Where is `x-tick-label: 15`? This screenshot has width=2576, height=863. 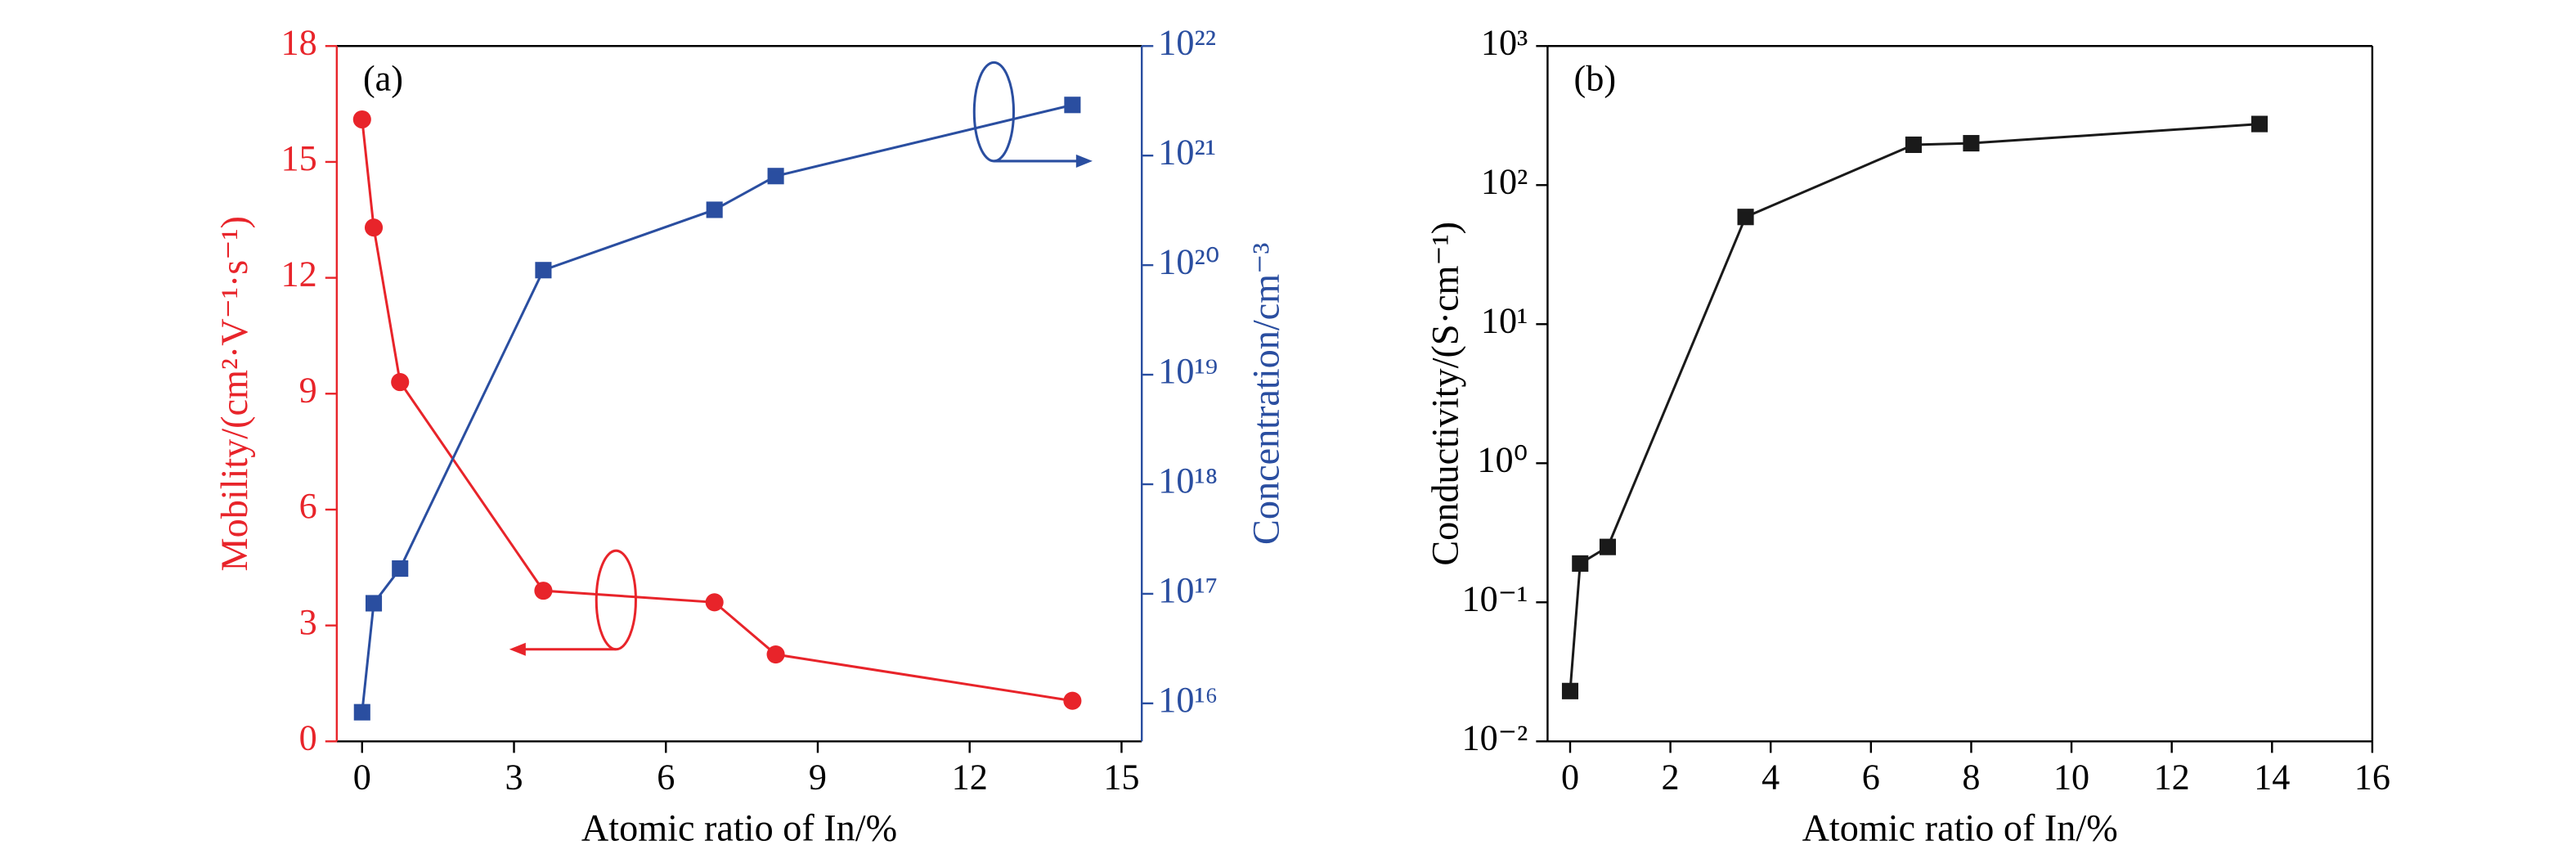 x-tick-label: 15 is located at coordinates (1121, 777).